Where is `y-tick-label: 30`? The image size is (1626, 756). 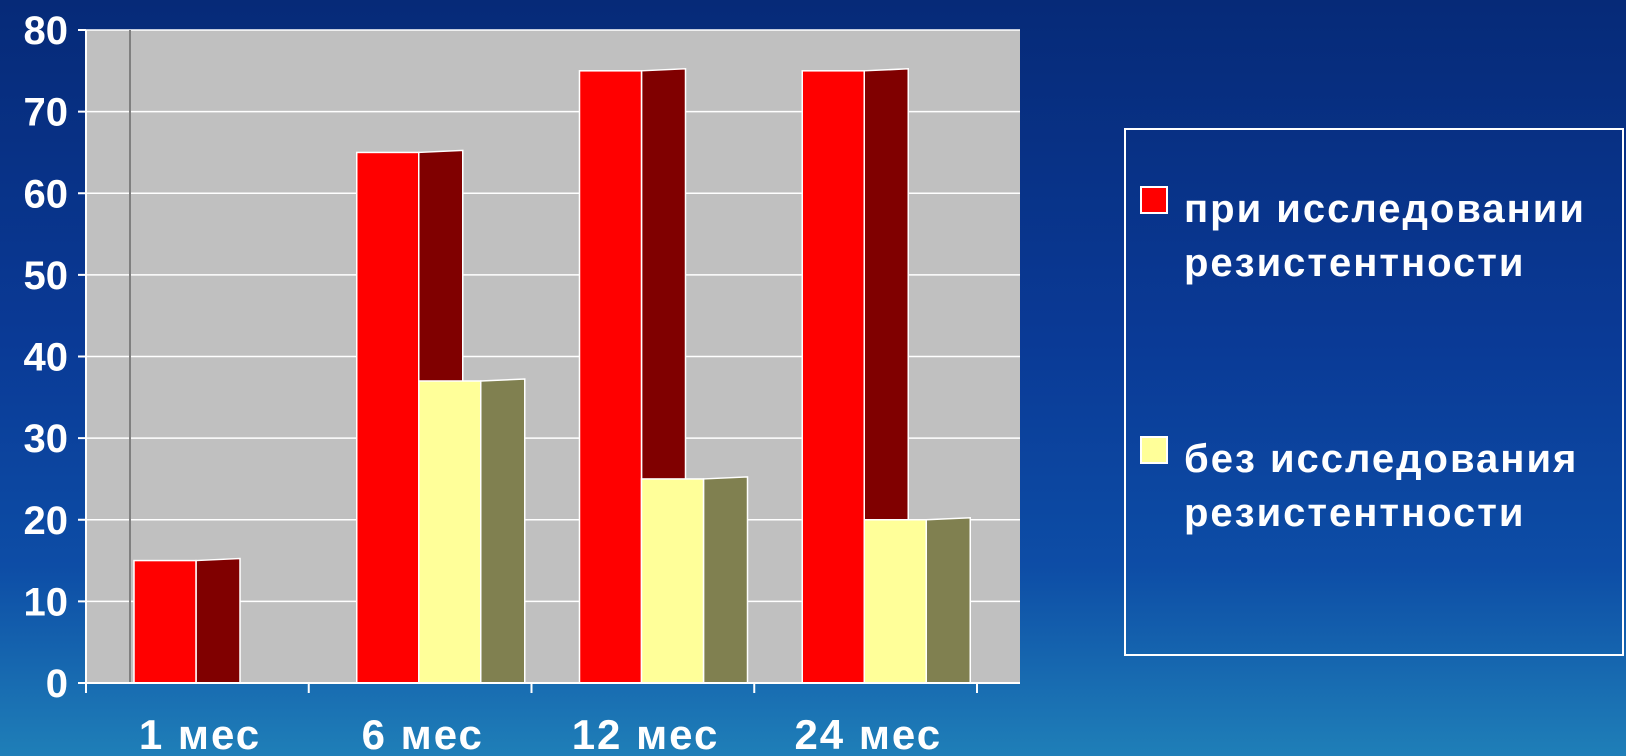
y-tick-label: 30 is located at coordinates (46, 439).